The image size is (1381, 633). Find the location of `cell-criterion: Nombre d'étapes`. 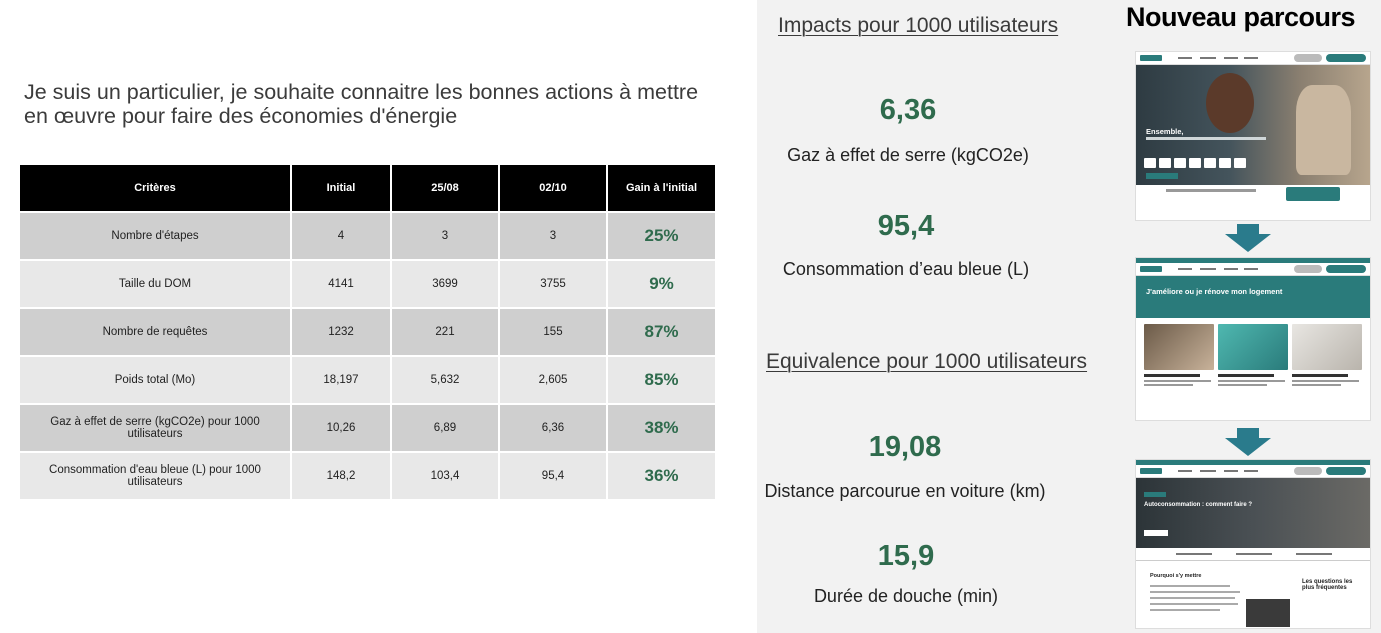

cell-criterion: Nombre d'étapes is located at coordinates (156, 235).